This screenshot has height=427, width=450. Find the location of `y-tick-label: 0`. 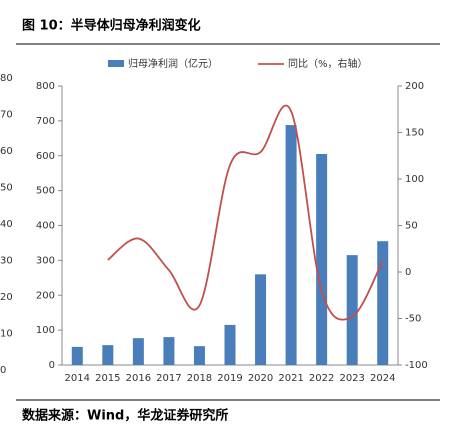

y-tick-label: 0 is located at coordinates (52, 365).